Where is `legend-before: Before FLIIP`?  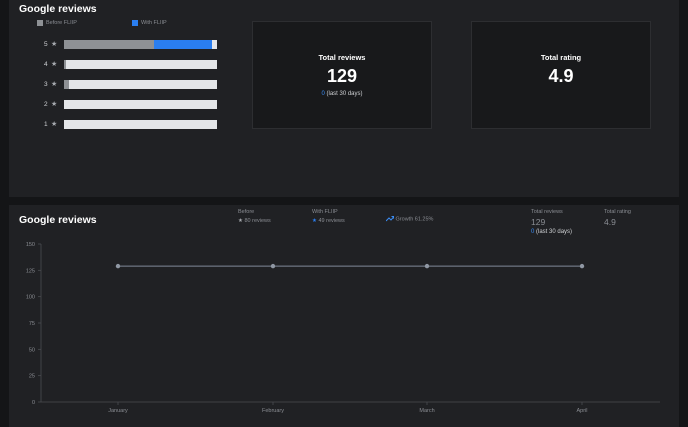
legend-before: Before FLIIP is located at coordinates (57, 23).